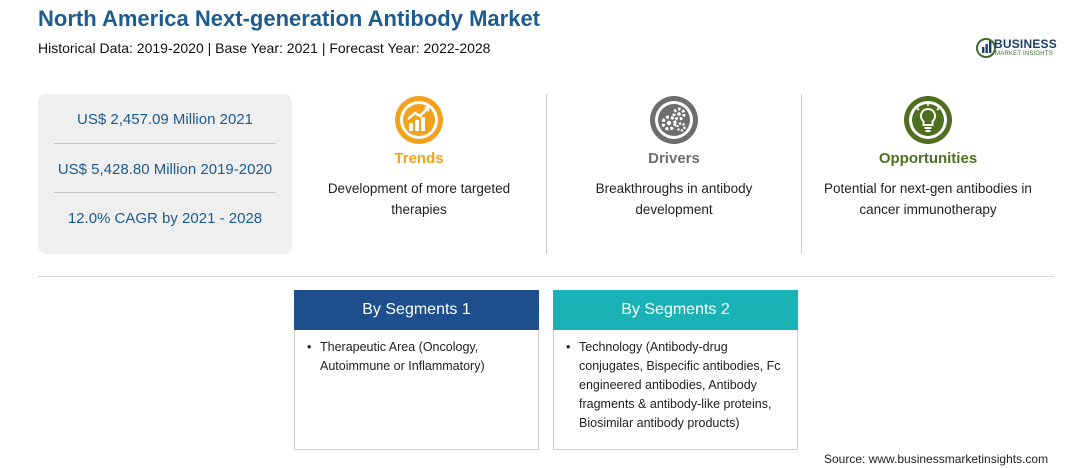  I want to click on segment-2-title: By Segments 2, so click(675, 310).